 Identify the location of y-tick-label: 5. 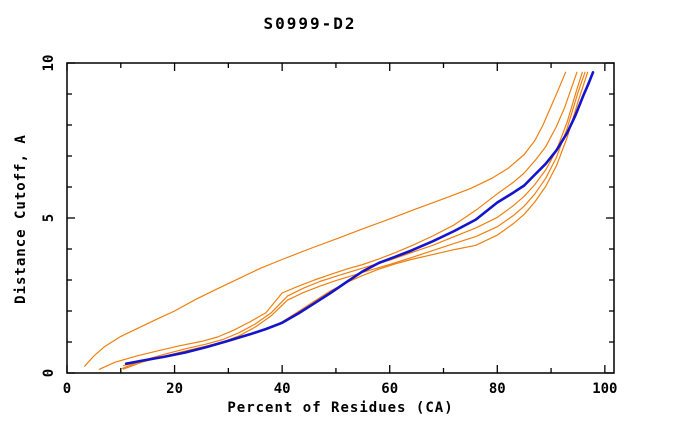
(49, 218).